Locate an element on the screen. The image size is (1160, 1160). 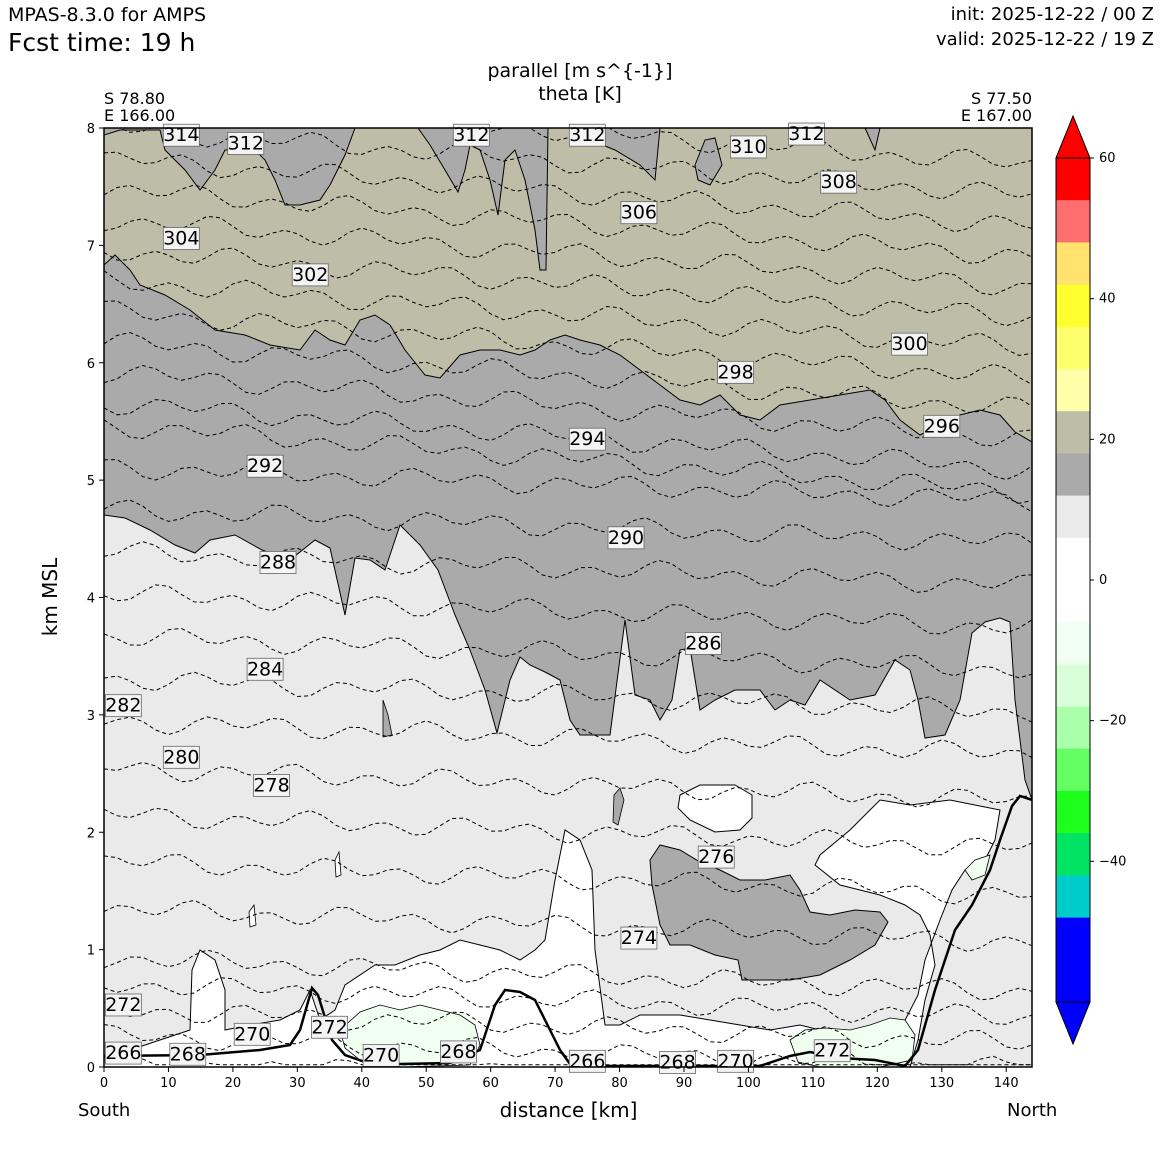
isotherm-label-276: 276 is located at coordinates (716, 857).